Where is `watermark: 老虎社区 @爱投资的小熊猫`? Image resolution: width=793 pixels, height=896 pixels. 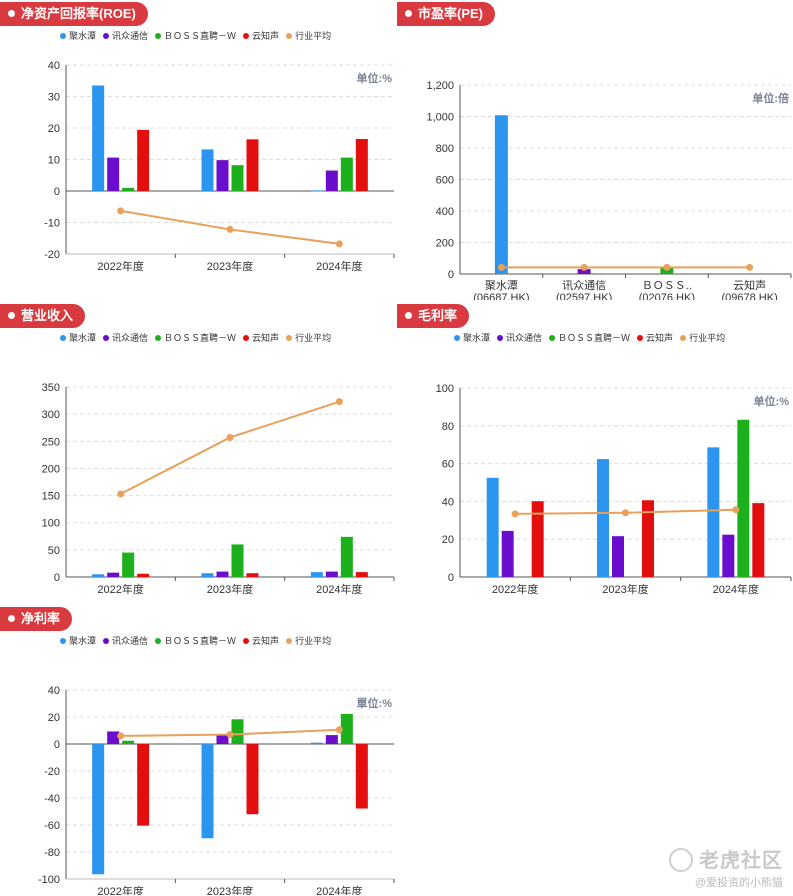
watermark: 老虎社区 @爱投资的小熊猫 is located at coordinates (726, 867).